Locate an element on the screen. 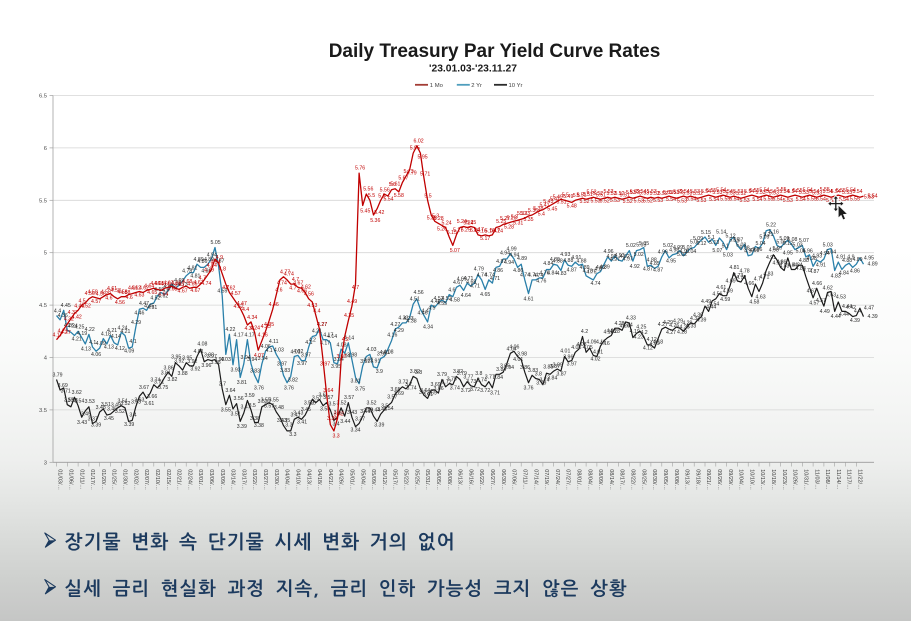 Image resolution: width=911 pixels, height=621 pixels. svg-text: 4.61 is located at coordinates (133, 289).